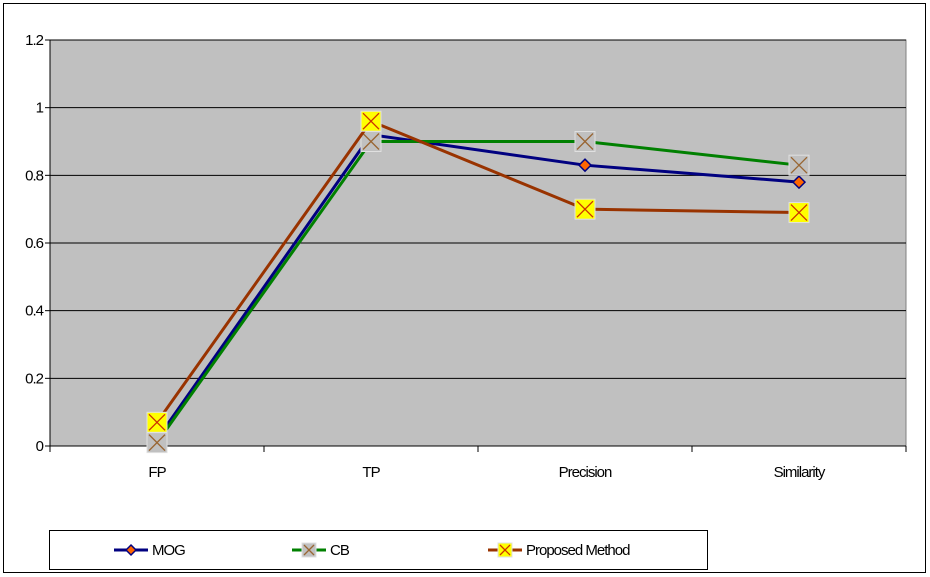 The height and width of the screenshot is (577, 930). Describe the element at coordinates (40, 446) in the screenshot. I see `y-tick-label: 0` at that location.